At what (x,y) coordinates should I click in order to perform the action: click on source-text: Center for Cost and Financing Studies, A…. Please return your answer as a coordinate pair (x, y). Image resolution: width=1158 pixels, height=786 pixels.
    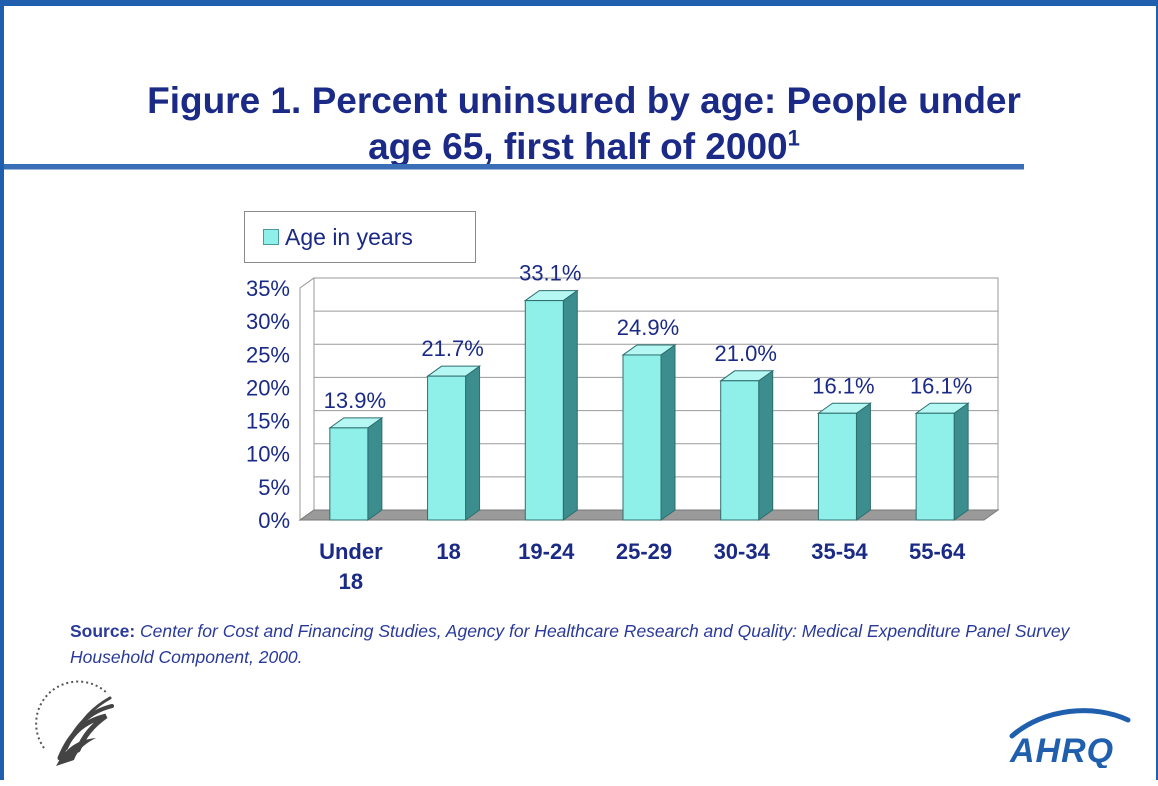
    Looking at the image, I should click on (569, 644).